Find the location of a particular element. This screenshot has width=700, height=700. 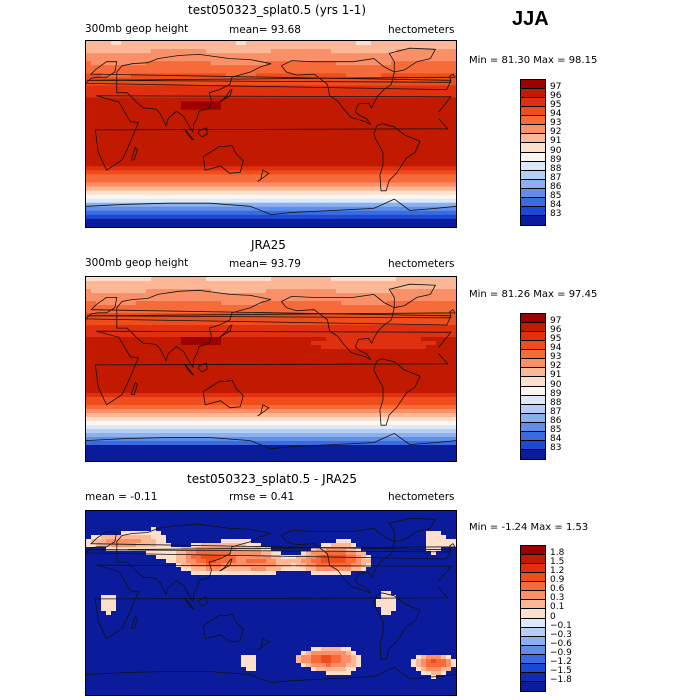

panel1-map is located at coordinates (271, 134).